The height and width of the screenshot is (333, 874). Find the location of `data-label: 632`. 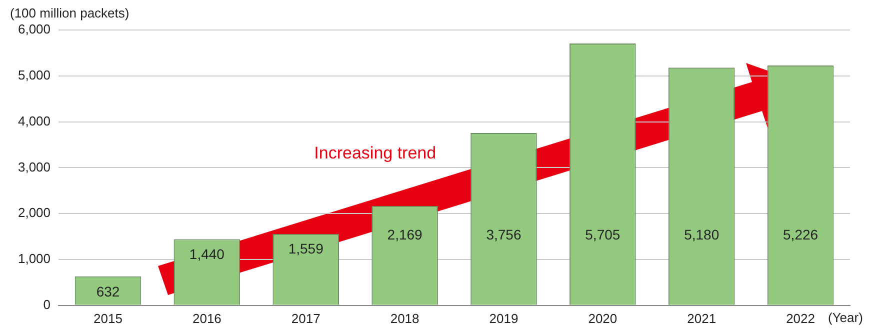

data-label: 632 is located at coordinates (108, 291).